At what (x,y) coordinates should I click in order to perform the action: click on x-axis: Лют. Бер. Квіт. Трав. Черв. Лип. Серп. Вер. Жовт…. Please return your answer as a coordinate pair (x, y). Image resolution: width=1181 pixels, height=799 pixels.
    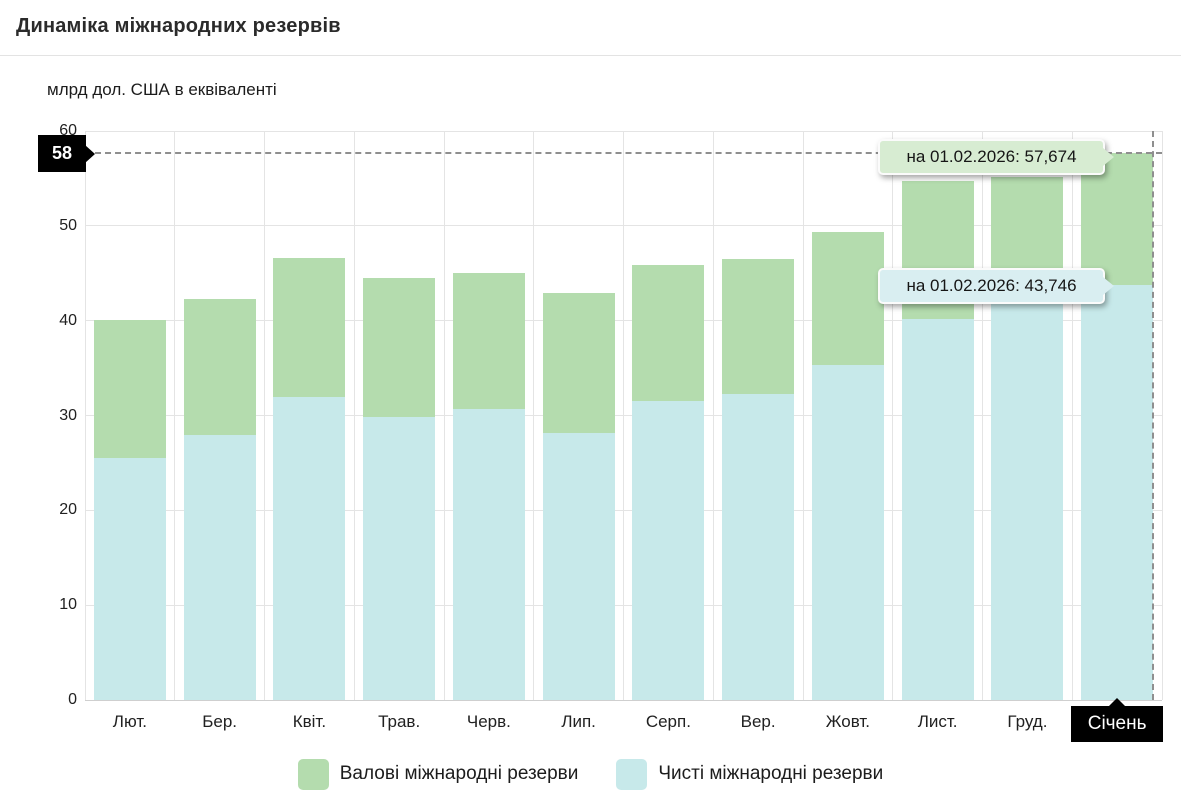
    Looking at the image, I should click on (624, 726).